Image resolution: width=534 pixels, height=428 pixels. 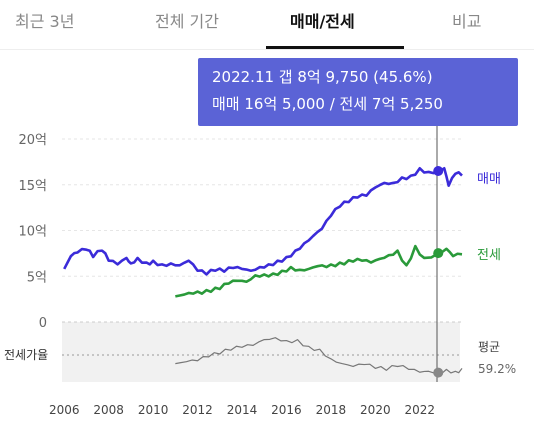 I want to click on x-tick-label: 2006, so click(x=64, y=410).